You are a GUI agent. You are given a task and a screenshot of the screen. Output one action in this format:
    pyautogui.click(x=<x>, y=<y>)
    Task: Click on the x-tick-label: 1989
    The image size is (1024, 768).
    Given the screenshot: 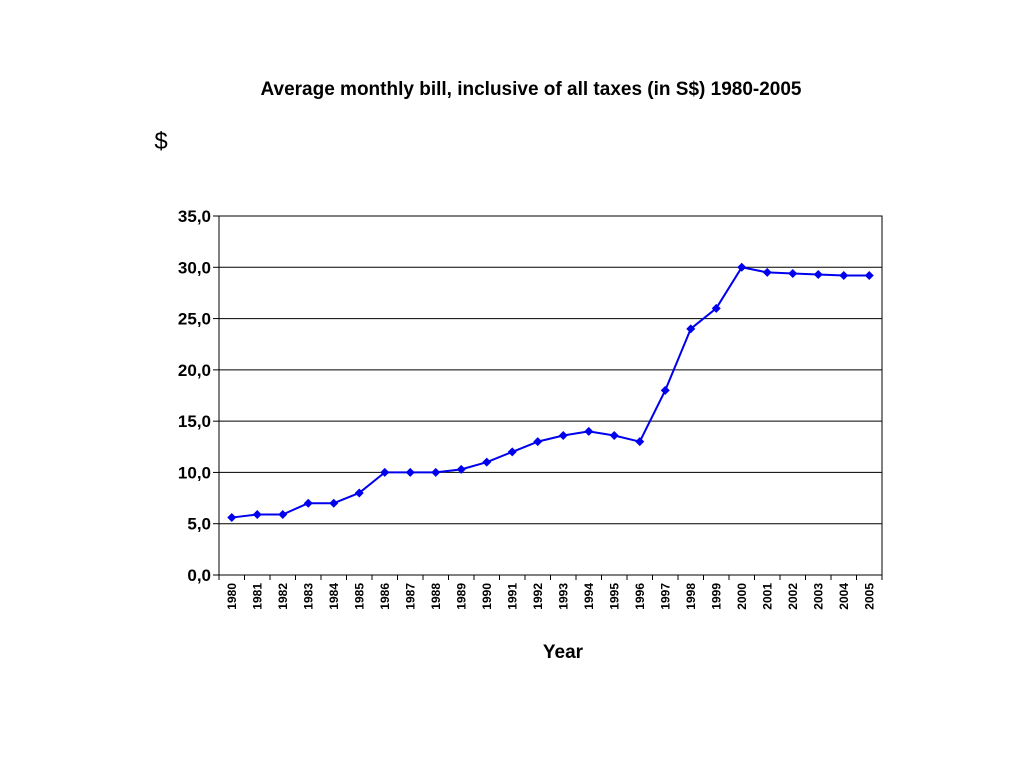 What is the action you would take?
    pyautogui.click(x=461, y=596)
    